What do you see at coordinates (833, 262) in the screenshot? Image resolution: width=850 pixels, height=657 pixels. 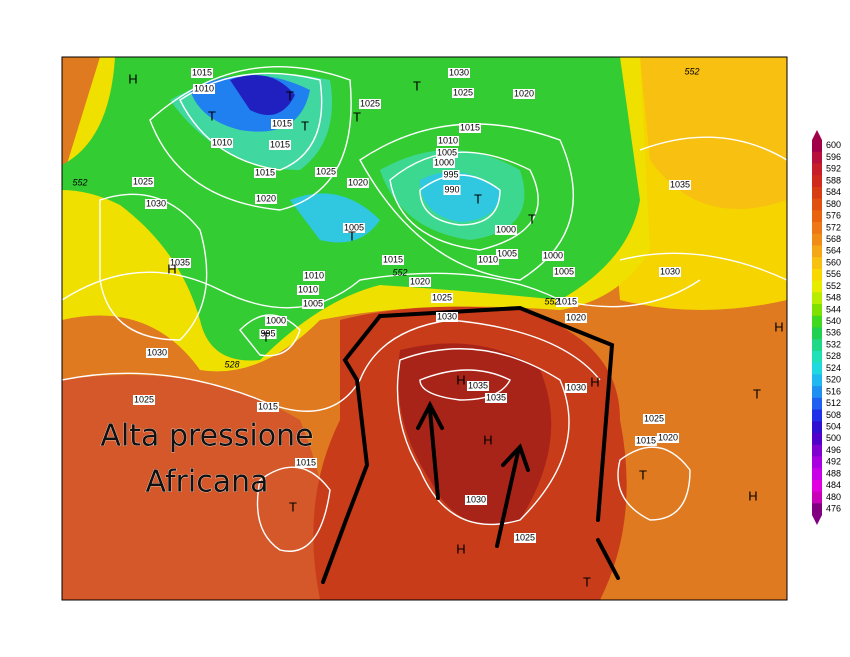 I see `colorbar-label: 560` at bounding box center [833, 262].